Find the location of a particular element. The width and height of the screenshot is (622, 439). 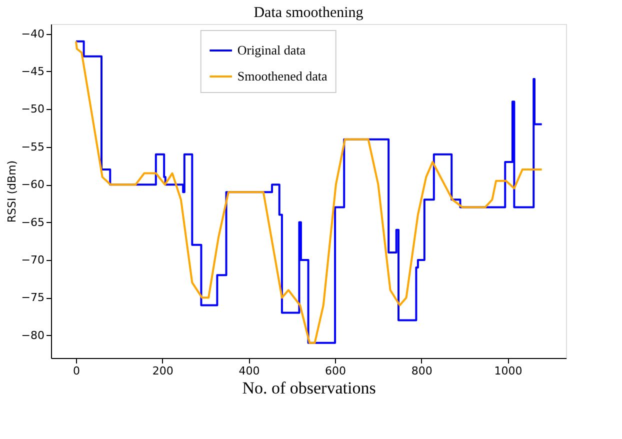

x-tick-label: 600 is located at coordinates (335, 371).